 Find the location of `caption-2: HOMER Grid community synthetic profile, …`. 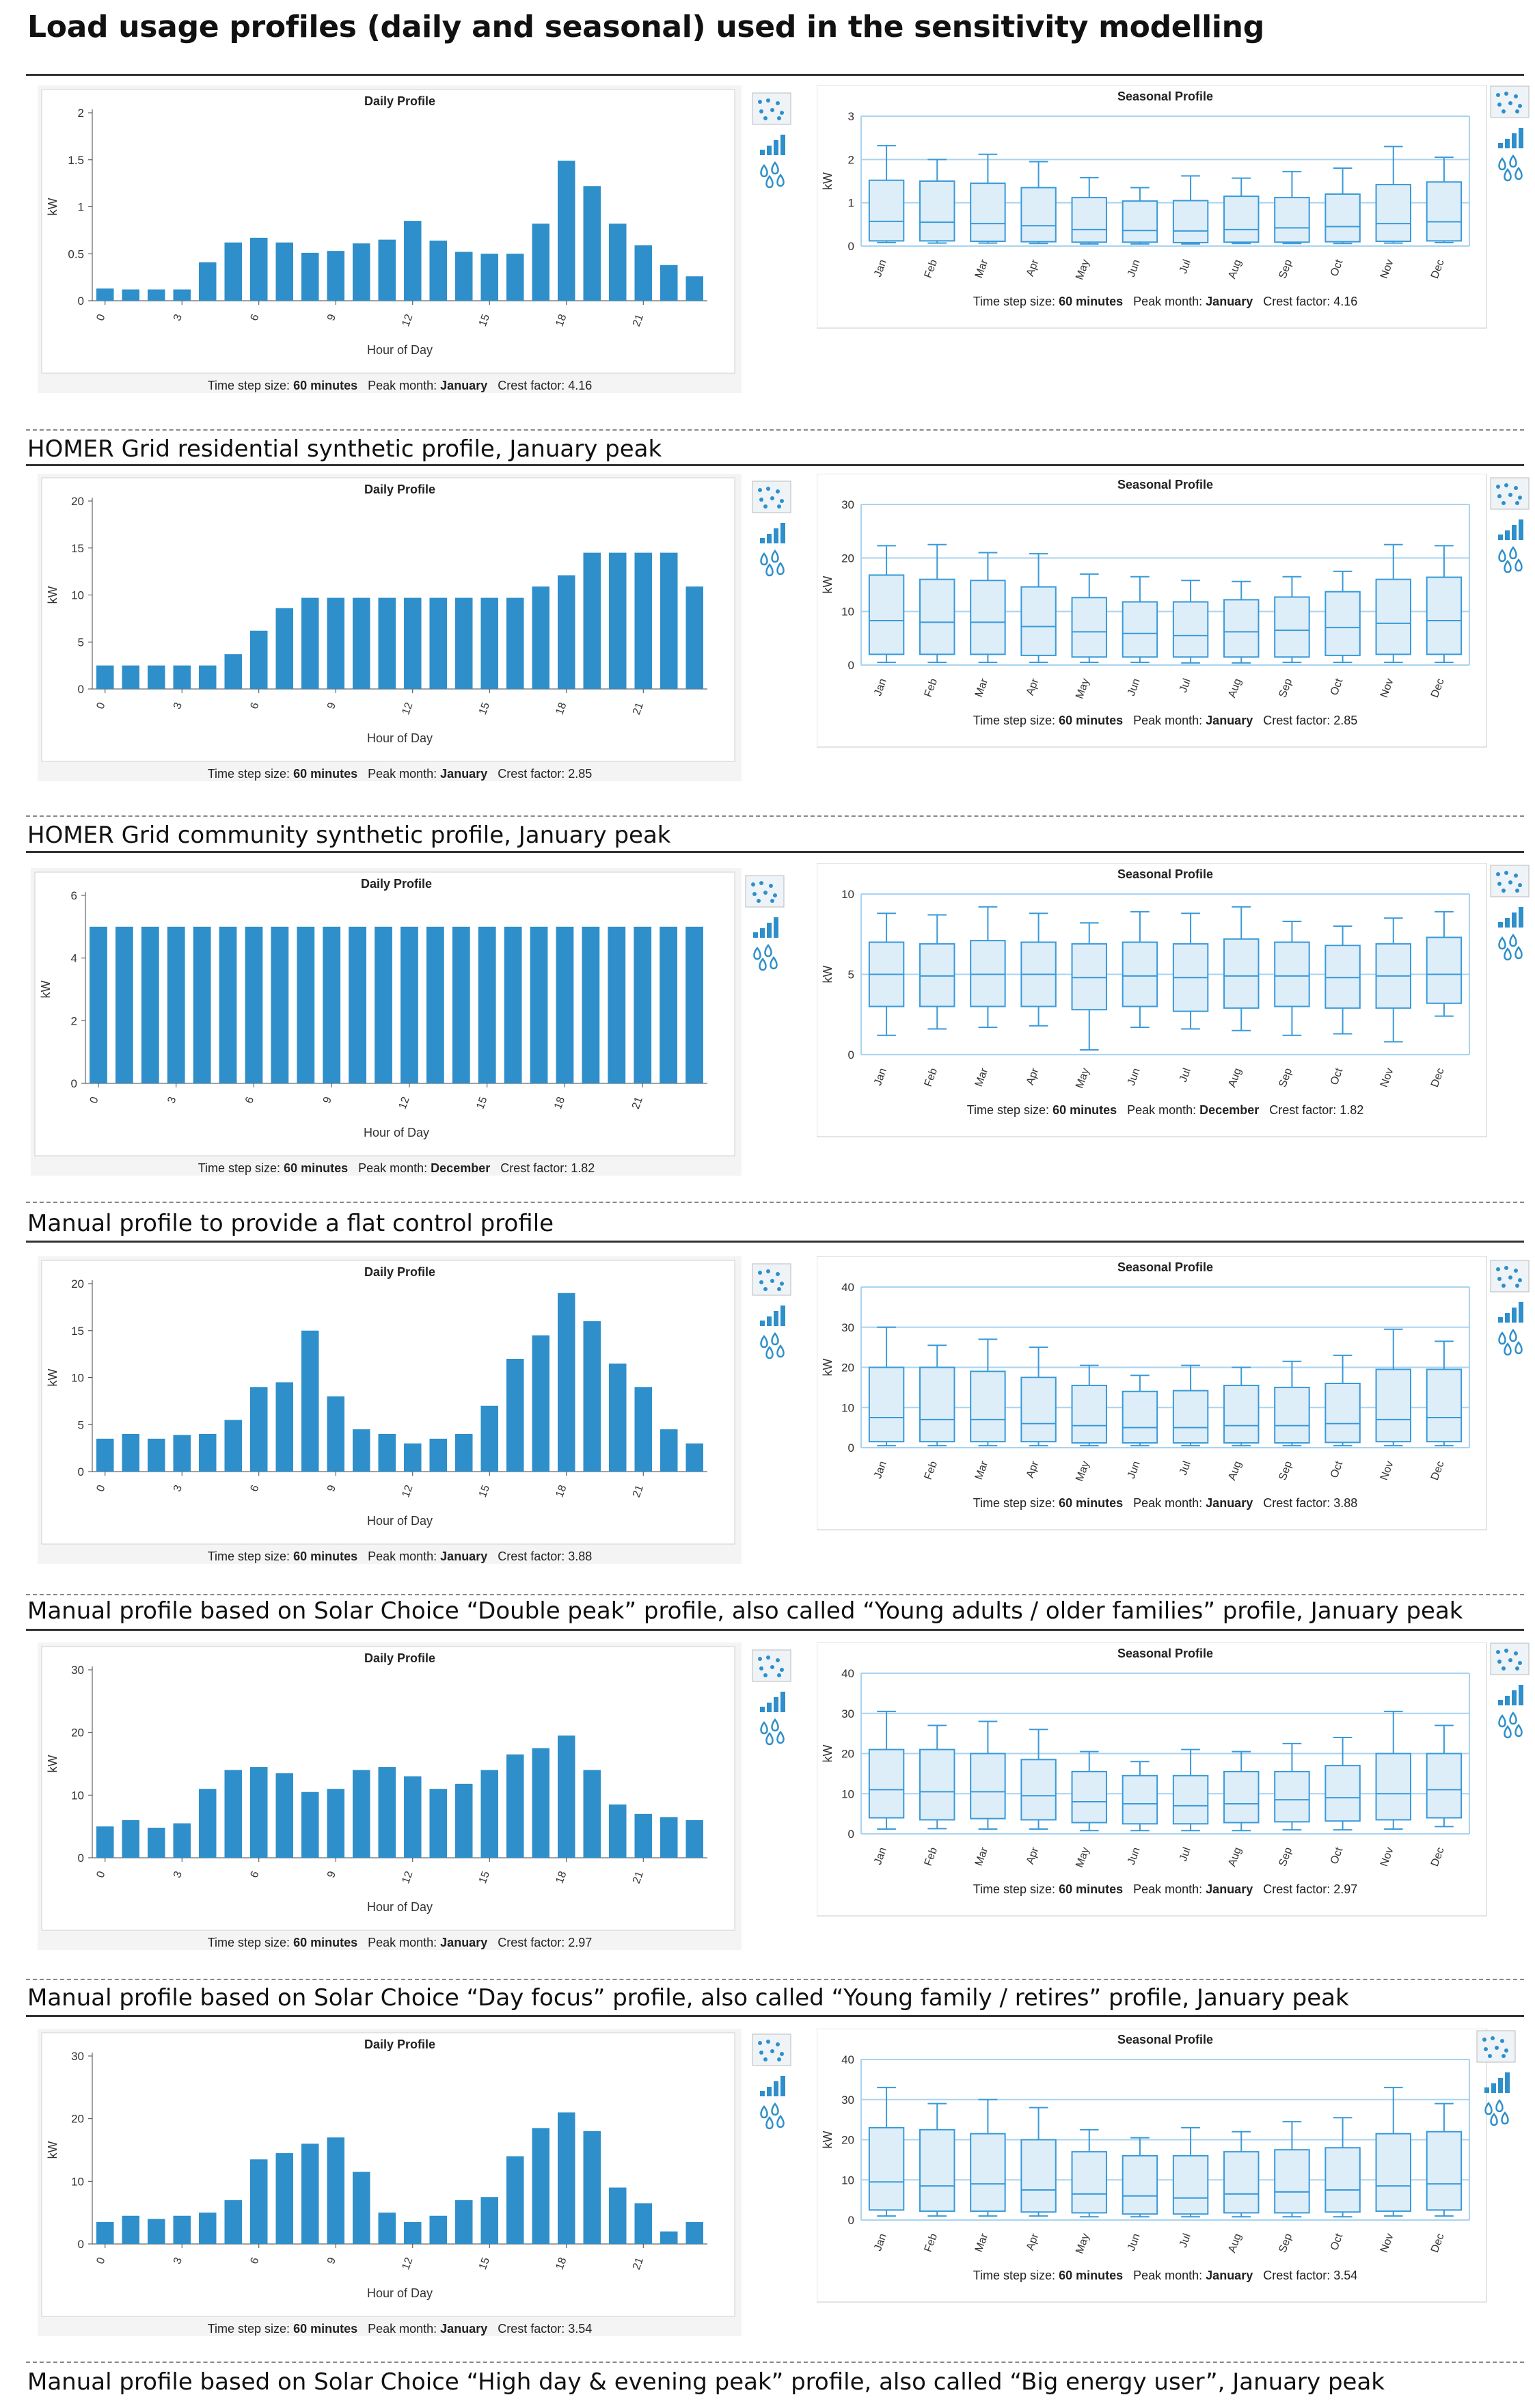

caption-2: HOMER Grid community synthetic profile, … is located at coordinates (349, 836).